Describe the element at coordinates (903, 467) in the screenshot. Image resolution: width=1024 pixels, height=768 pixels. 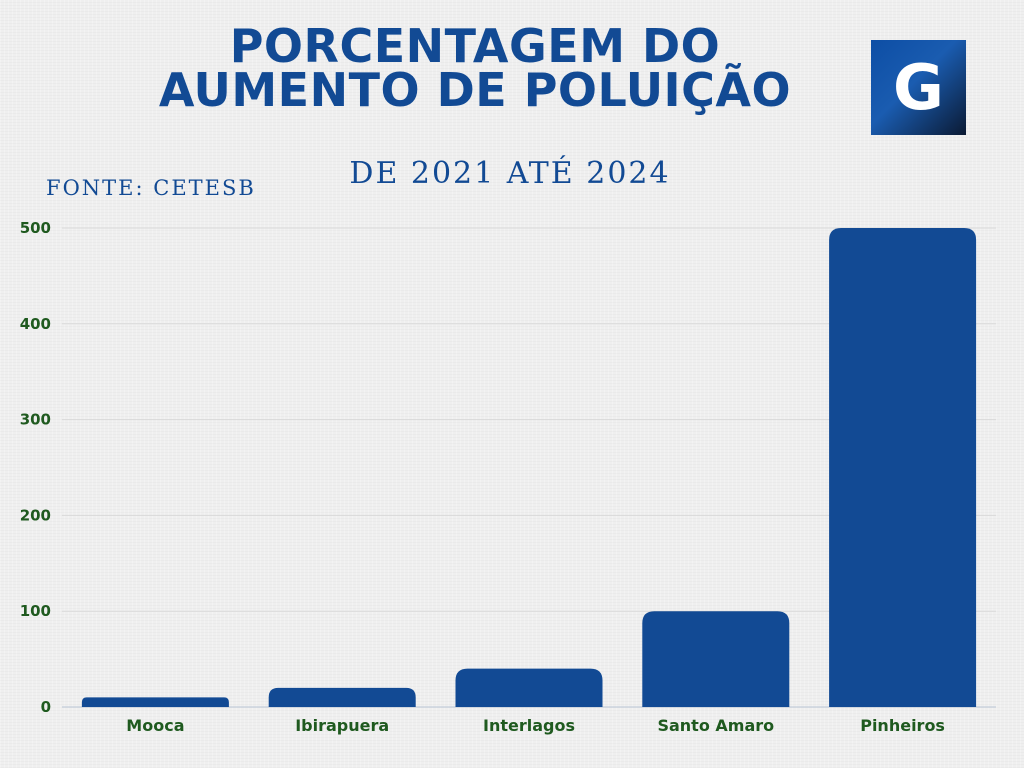
I see `bar-pinheiros` at that location.